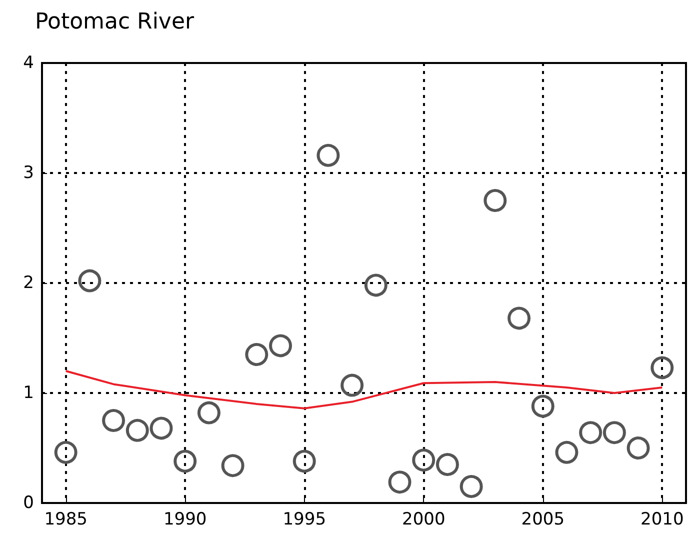 The height and width of the screenshot is (543, 689). Describe the element at coordinates (424, 520) in the screenshot. I see `x-tick-label: 2000` at that location.